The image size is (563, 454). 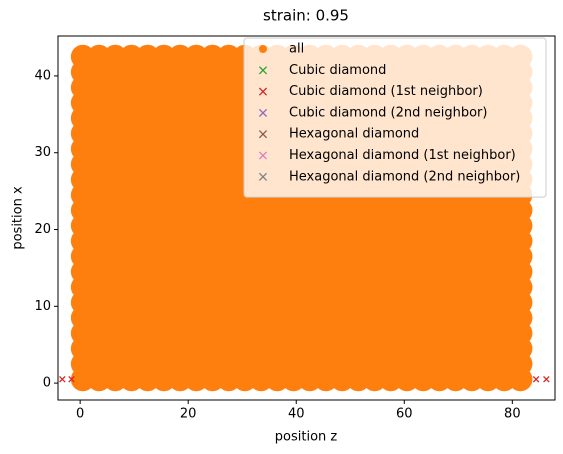 I want to click on legend-label: Hexagonal diamond (1st neighbor), so click(x=402, y=155).